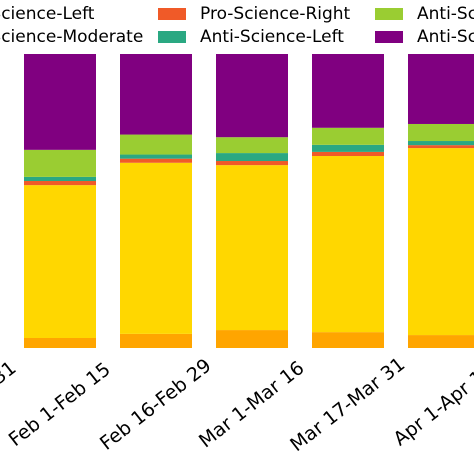  What do you see at coordinates (445, 37) in the screenshot?
I see `legend-label: Anti-Science-Right` at bounding box center [445, 37].